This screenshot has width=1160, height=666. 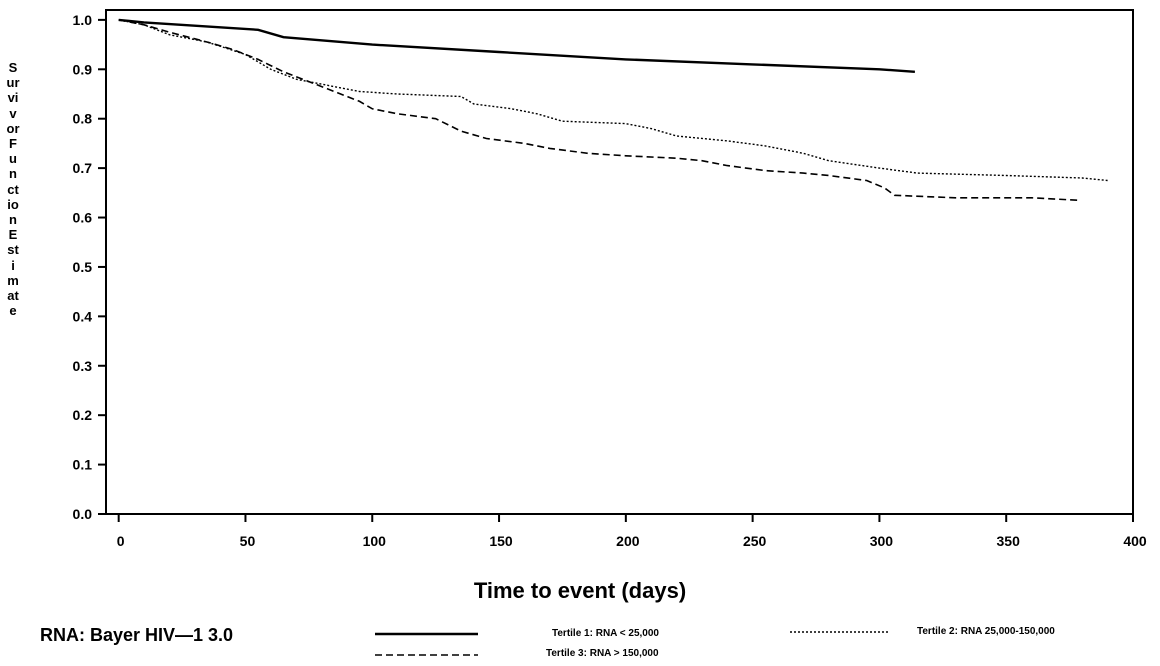 I want to click on y-tick-label: 0.4, so click(x=83, y=316).